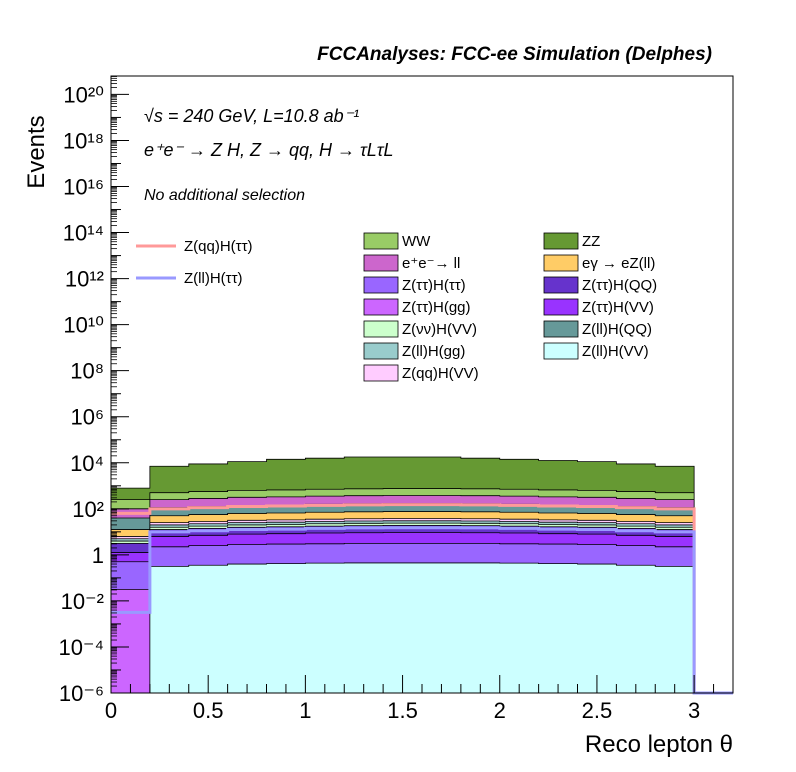  Describe the element at coordinates (659, 744) in the screenshot. I see `x-axis-title: Reco lepton θ` at that location.